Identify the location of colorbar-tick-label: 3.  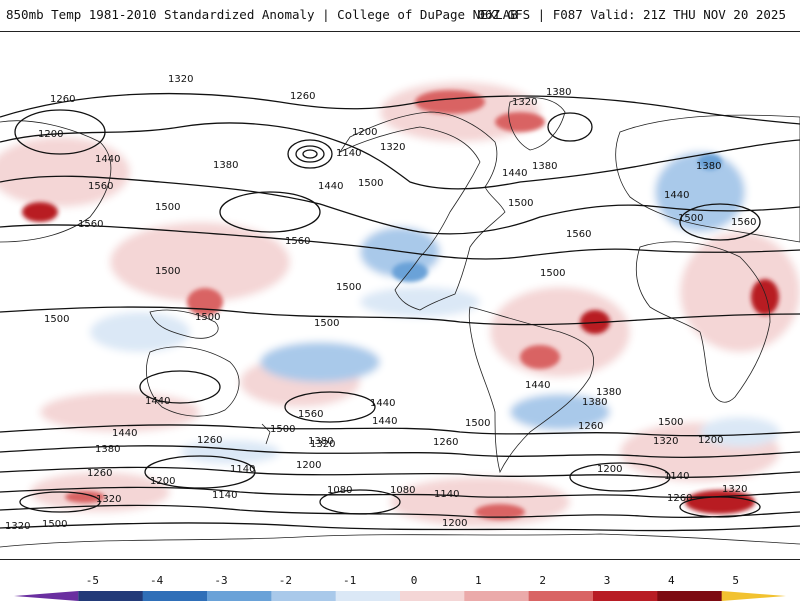
(607, 580).